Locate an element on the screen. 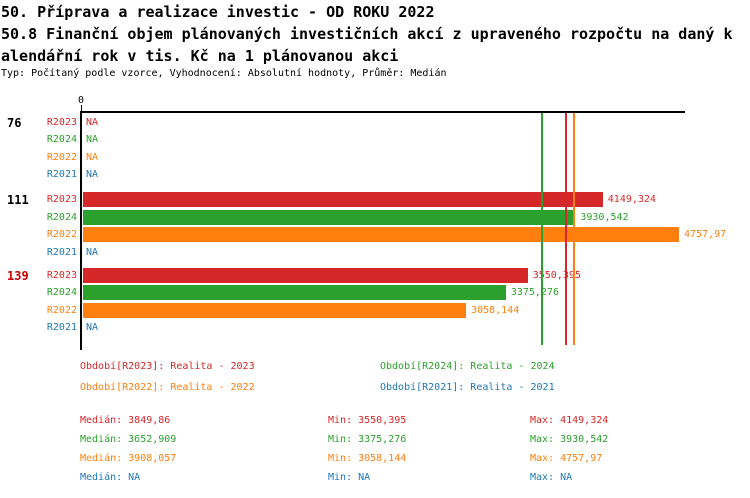  median-line-R2023 is located at coordinates (566, 229).